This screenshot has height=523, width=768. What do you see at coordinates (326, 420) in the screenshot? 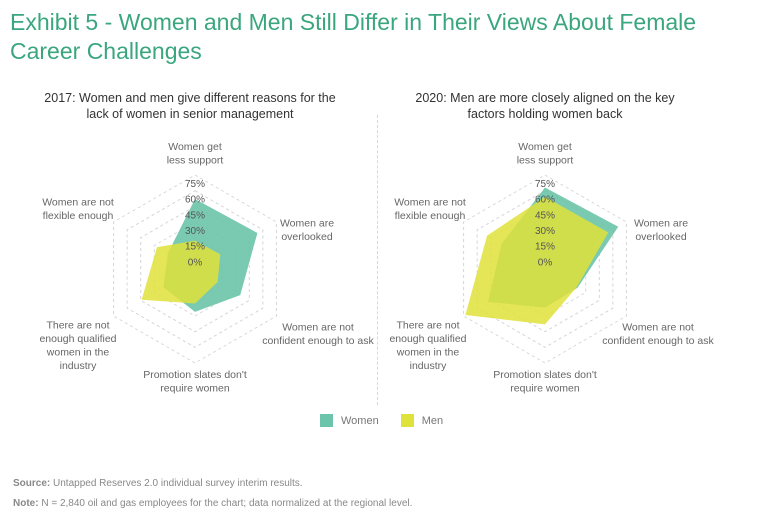
I see `legend-swatch-women` at bounding box center [326, 420].